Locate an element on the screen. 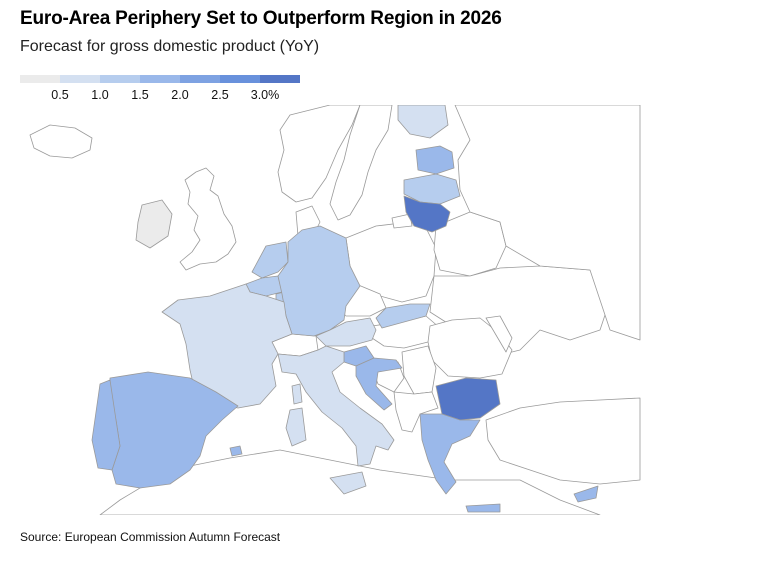  map-ireland is located at coordinates (154, 224).